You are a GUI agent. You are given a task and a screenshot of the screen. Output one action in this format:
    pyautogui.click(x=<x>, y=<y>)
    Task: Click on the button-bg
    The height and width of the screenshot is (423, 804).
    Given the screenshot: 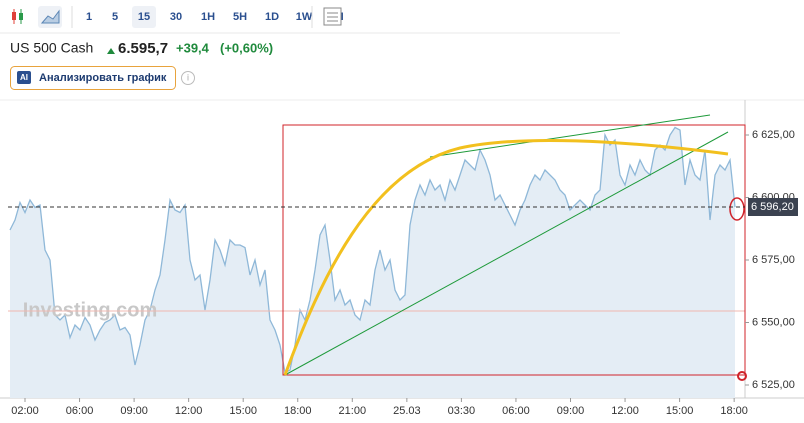 What is the action you would take?
    pyautogui.click(x=93, y=78)
    